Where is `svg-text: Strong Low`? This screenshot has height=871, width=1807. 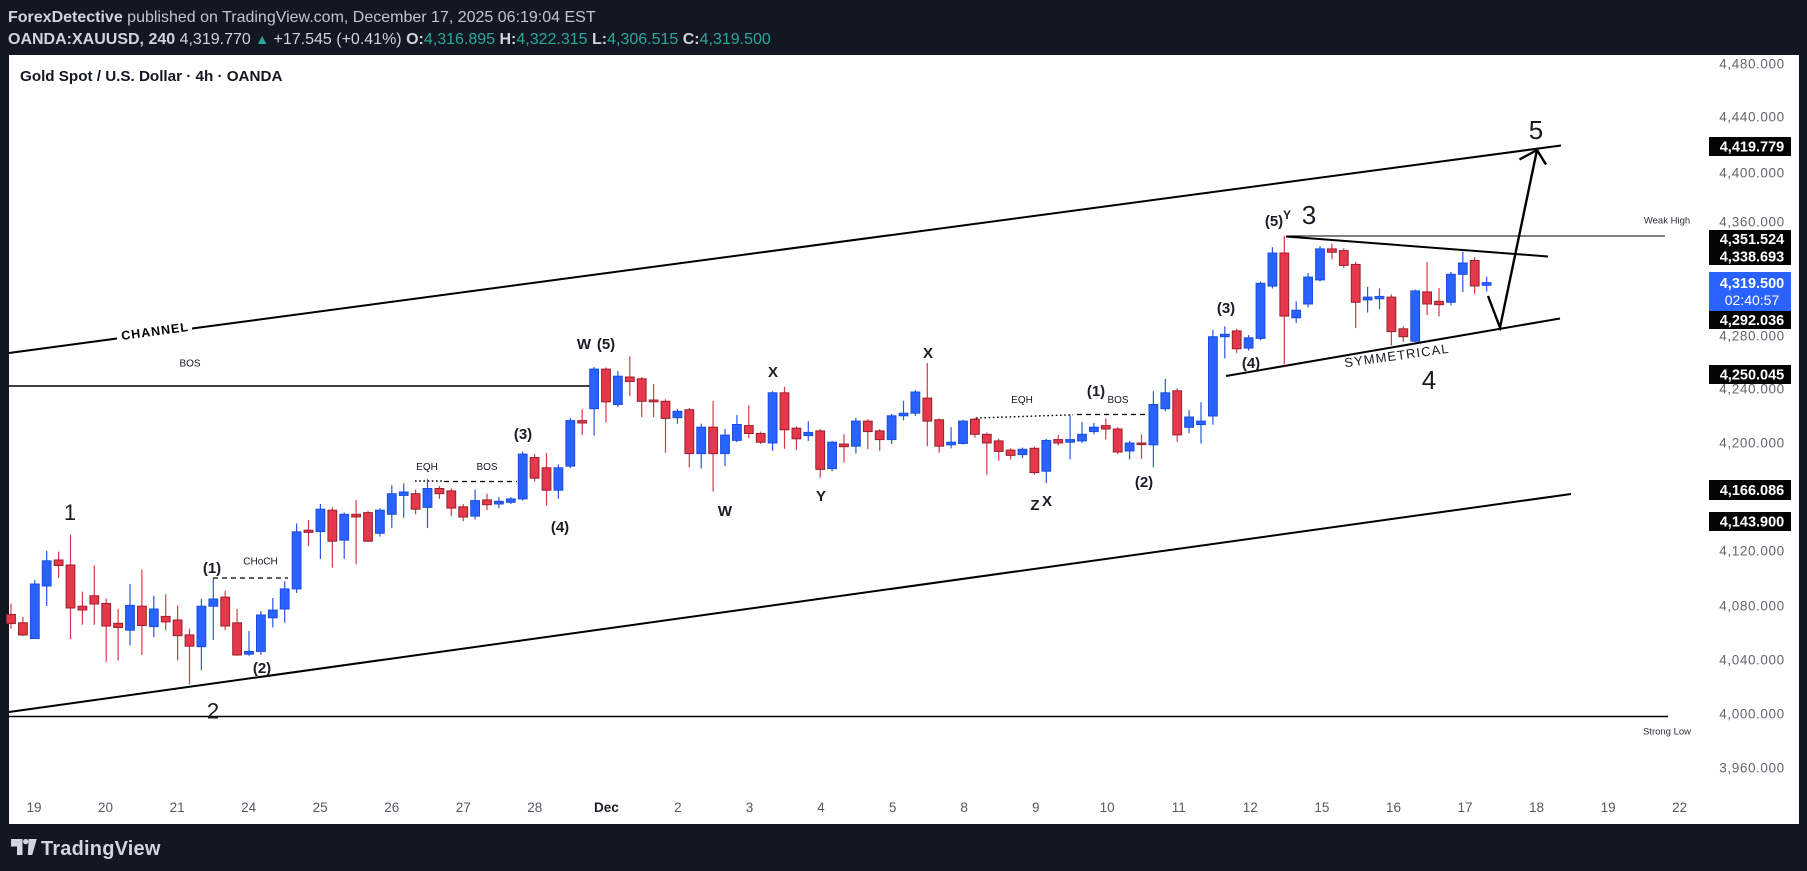
svg-text: Strong Low is located at coordinates (1667, 732).